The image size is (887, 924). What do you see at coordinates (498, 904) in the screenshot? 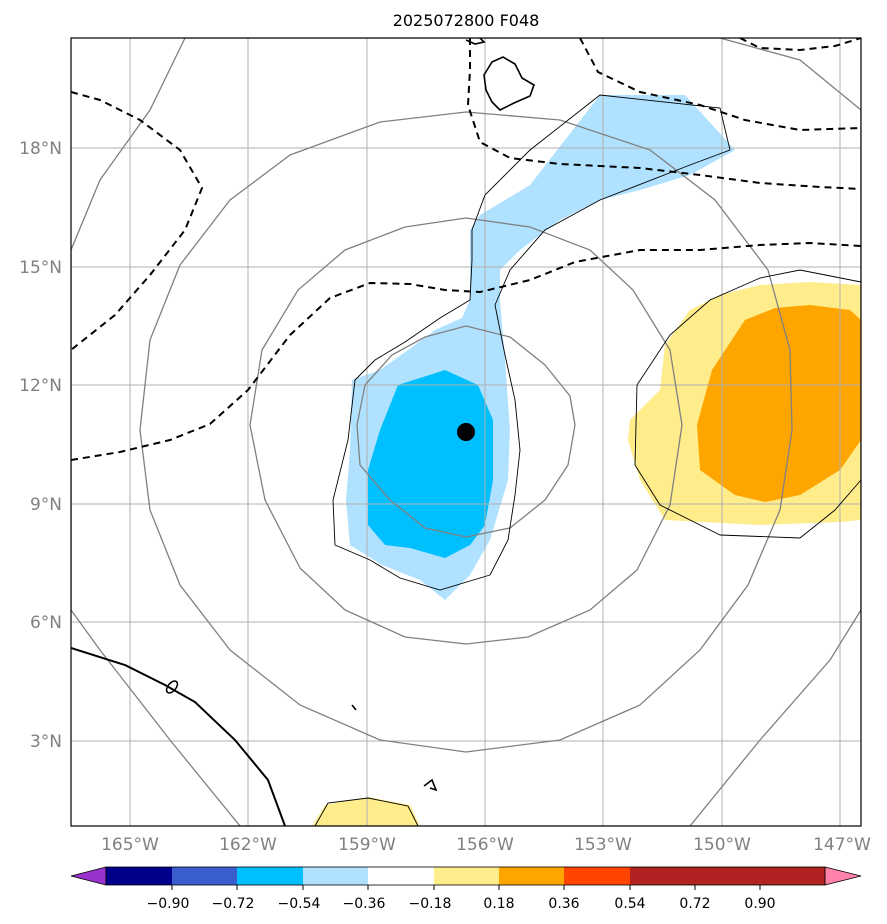
I see `colorbar-label-6: 0.18` at bounding box center [498, 904].